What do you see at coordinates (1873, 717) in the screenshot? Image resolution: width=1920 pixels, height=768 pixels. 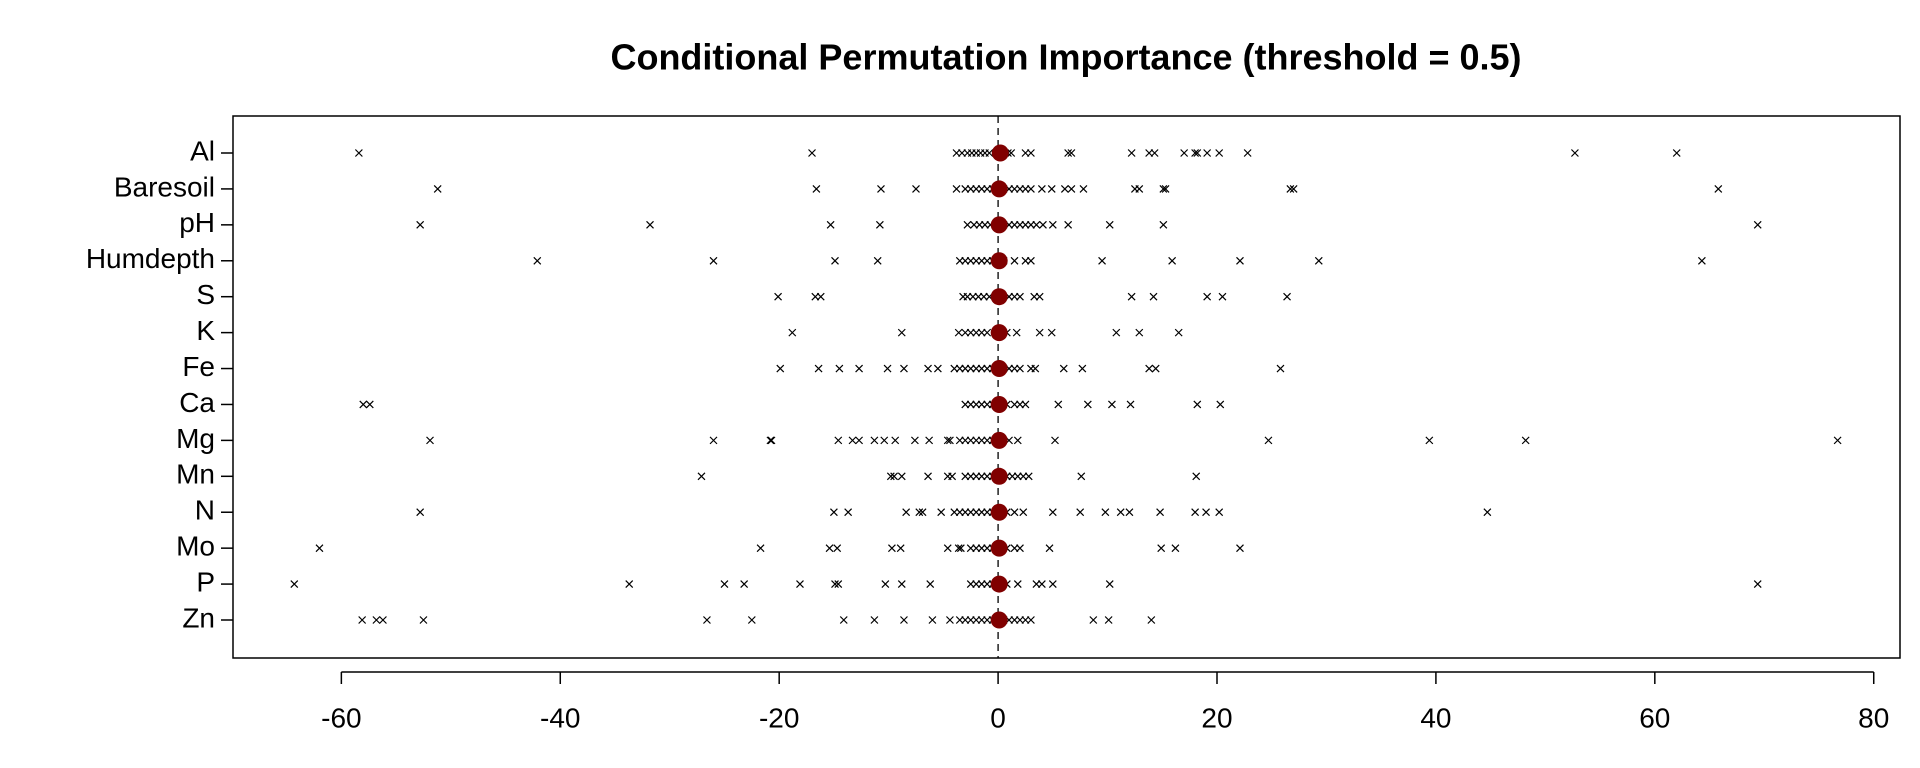 I see `x-tick-label: 80` at bounding box center [1873, 717].